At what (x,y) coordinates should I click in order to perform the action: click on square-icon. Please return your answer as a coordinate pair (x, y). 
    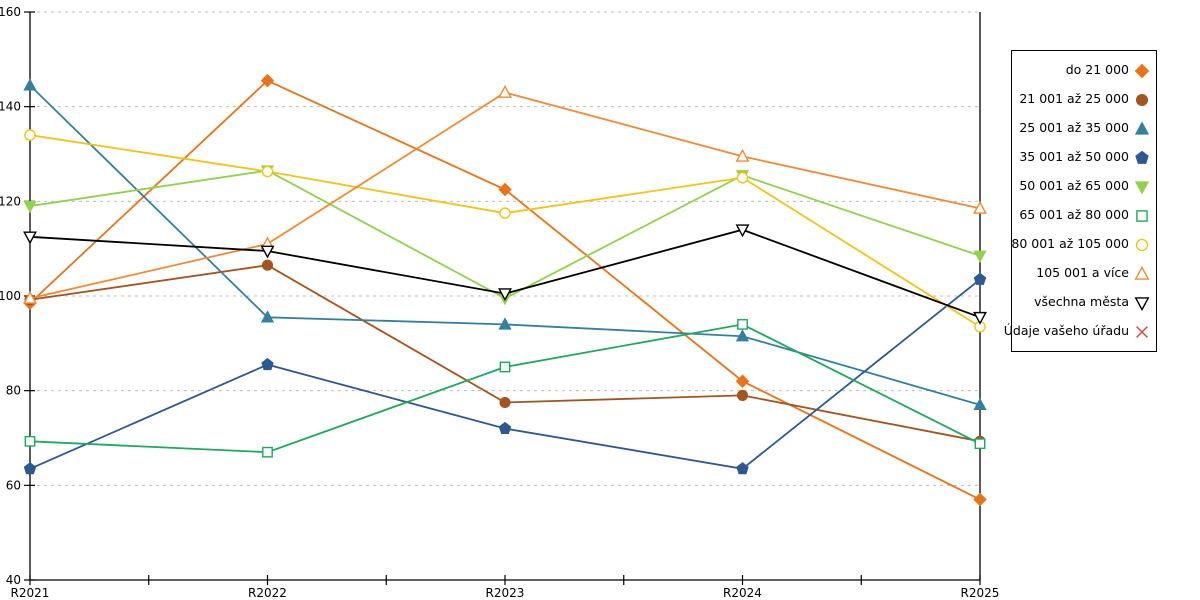
    Looking at the image, I should click on (1142, 215).